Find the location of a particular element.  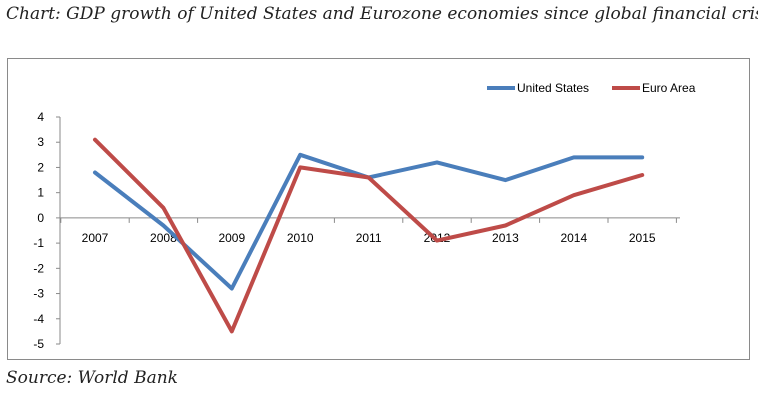

x-tick-label: 2010 is located at coordinates (300, 238).